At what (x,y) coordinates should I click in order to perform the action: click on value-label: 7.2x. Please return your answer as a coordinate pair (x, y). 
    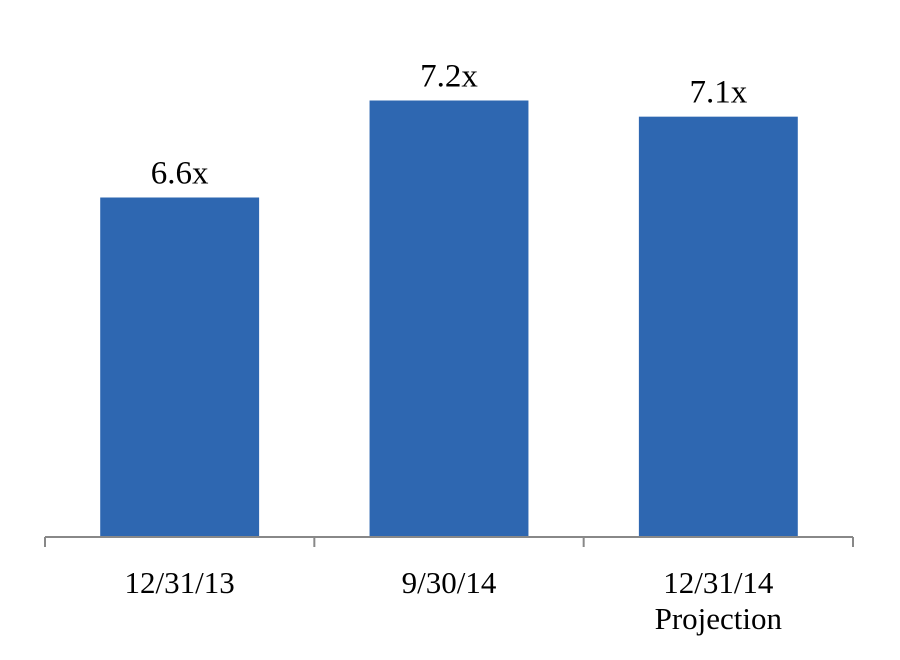
    Looking at the image, I should click on (449, 77).